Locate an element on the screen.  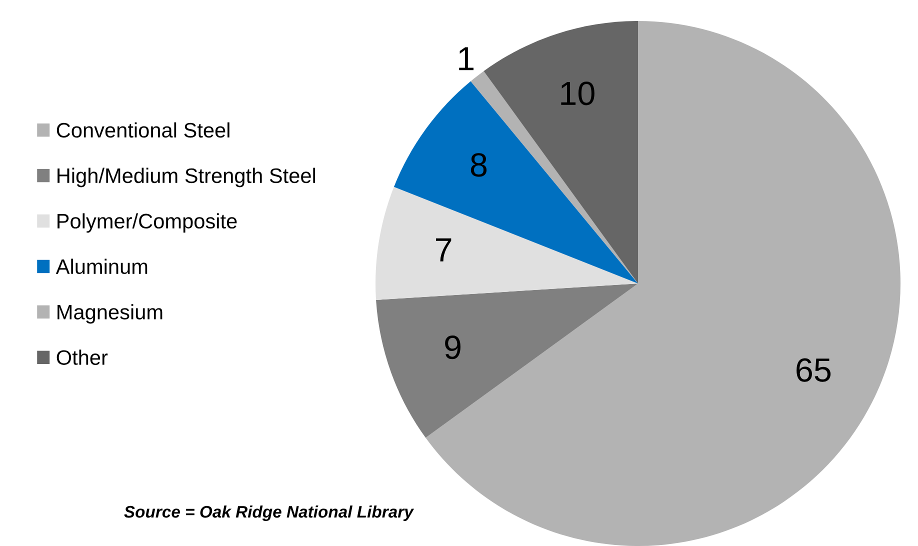
data-label: 8 is located at coordinates (478, 165).